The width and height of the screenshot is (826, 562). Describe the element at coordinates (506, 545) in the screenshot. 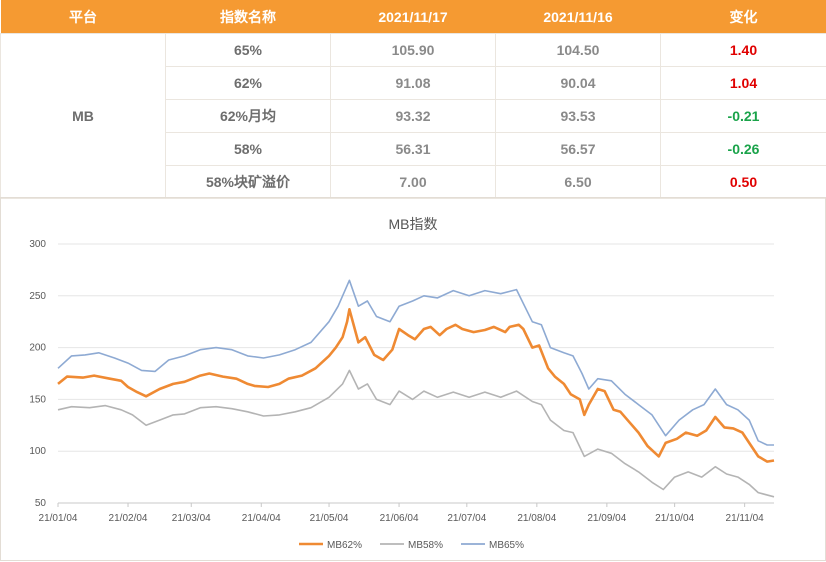

I see `legend-label: MB65%` at that location.